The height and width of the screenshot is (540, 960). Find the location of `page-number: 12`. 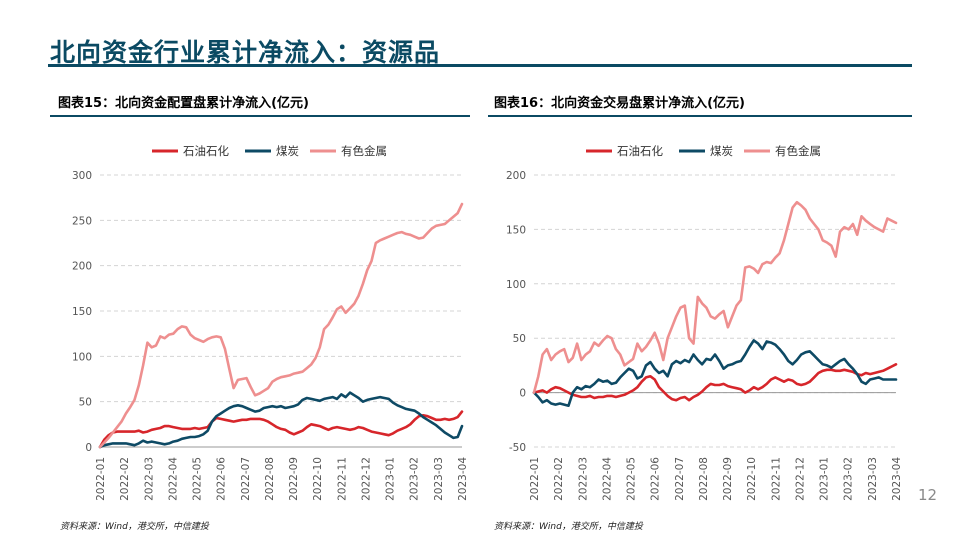

page-number: 12 is located at coordinates (928, 495).